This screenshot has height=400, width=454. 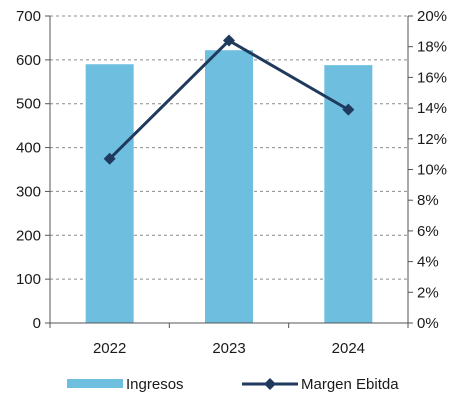 What do you see at coordinates (28, 279) in the screenshot?
I see `left-tick-label: 100` at bounding box center [28, 279].